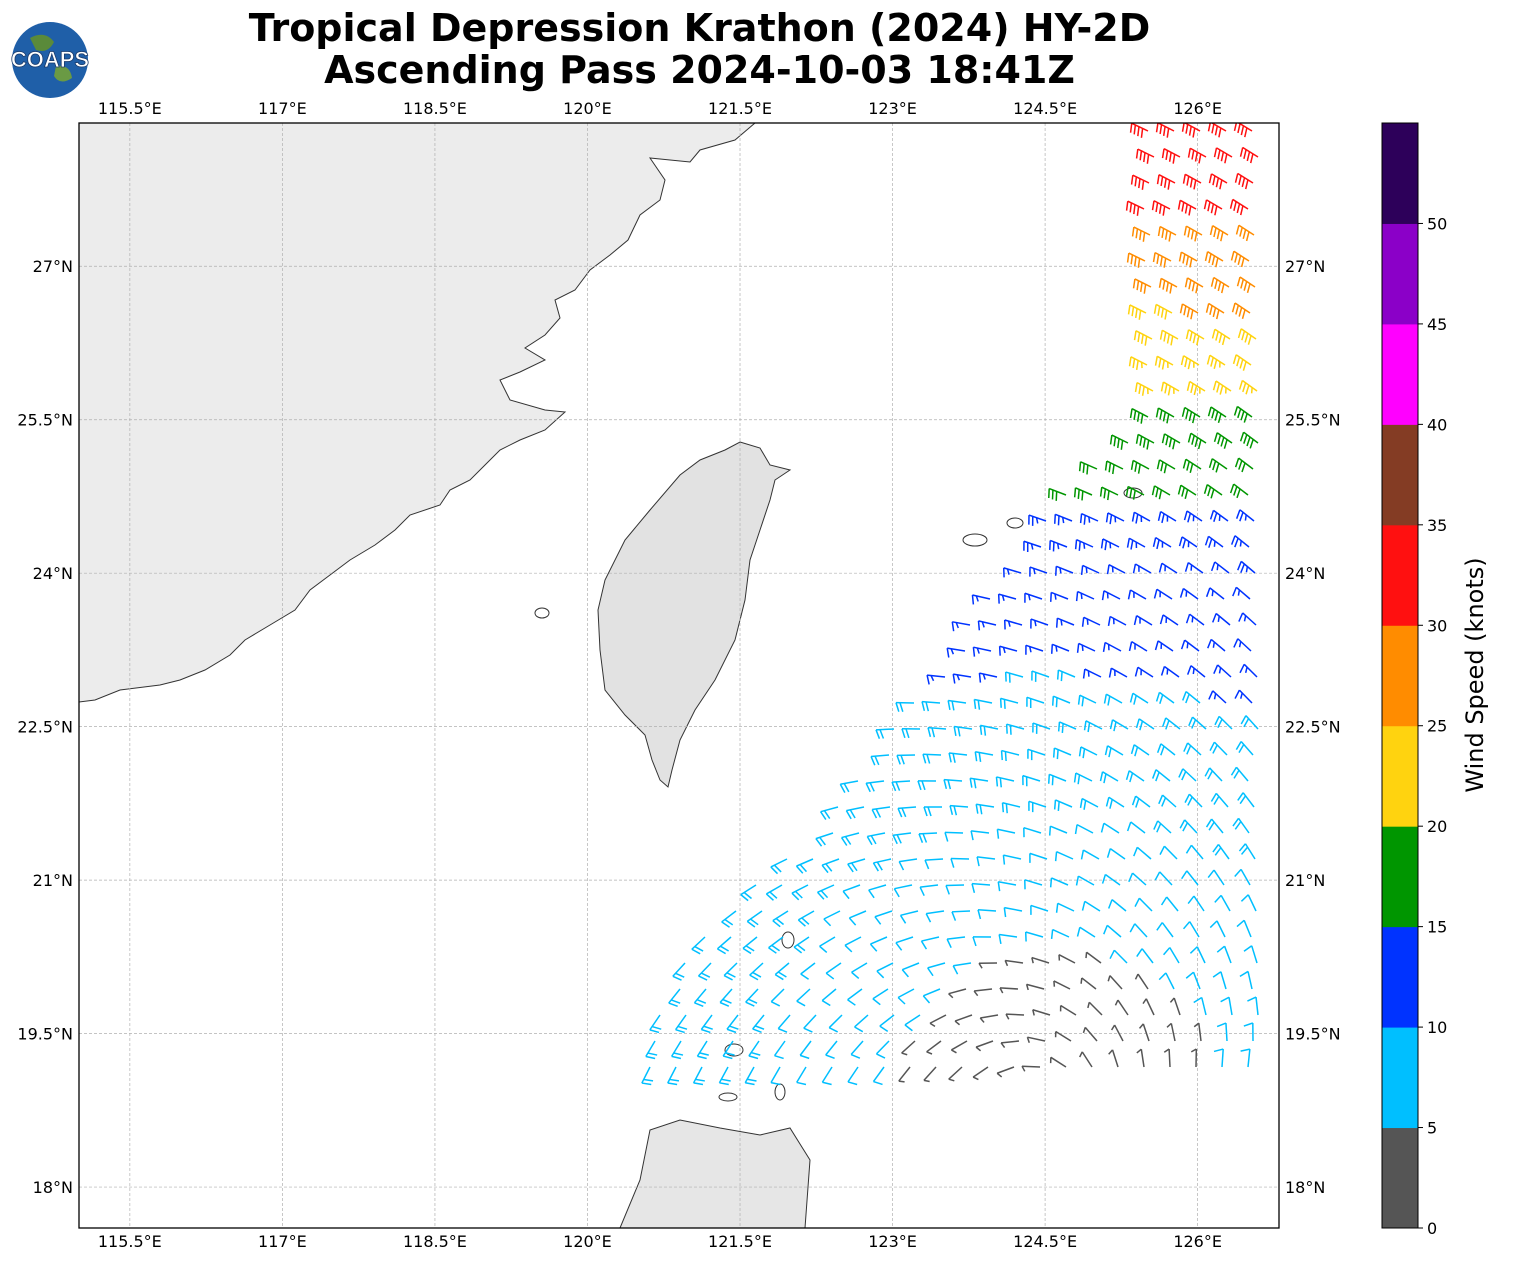 The height and width of the screenshot is (1264, 1519). What do you see at coordinates (1432, 1228) in the screenshot?
I see `colorbar-tick-label: 0` at bounding box center [1432, 1228].